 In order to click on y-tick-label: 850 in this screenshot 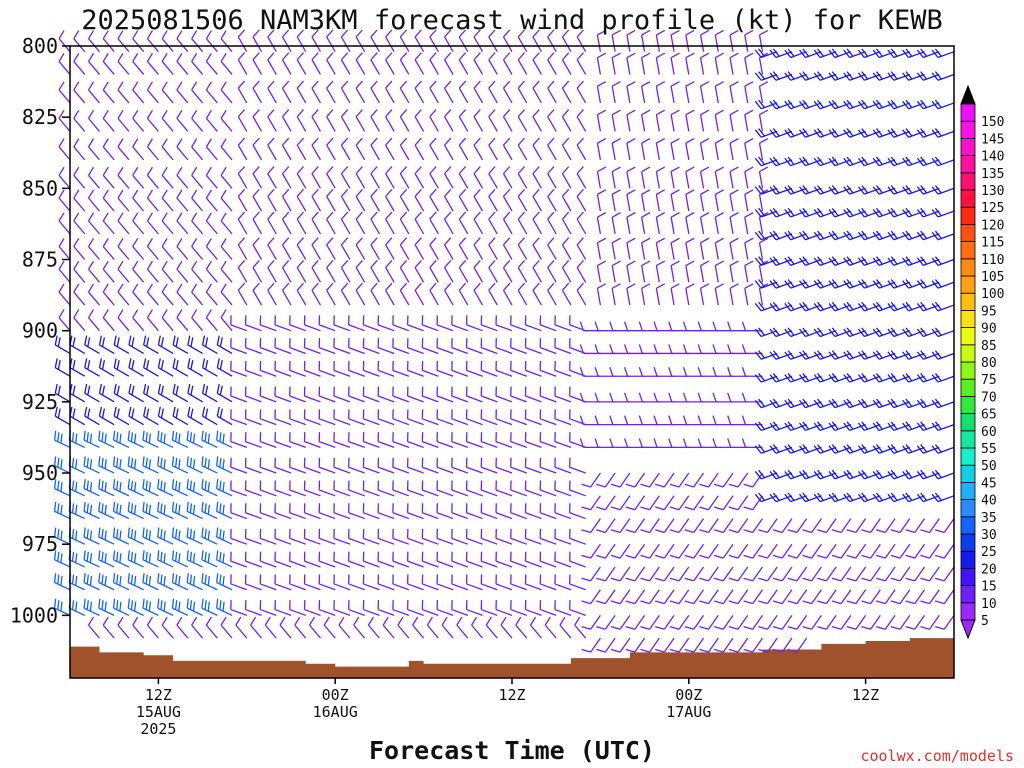, I will do `click(40, 188)`.